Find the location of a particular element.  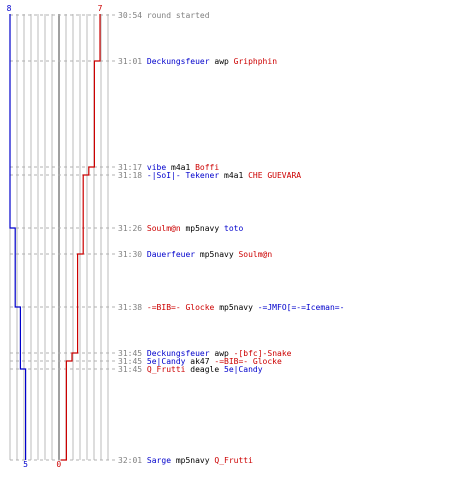

event-victim: 5e|Candy is located at coordinates (243, 369).